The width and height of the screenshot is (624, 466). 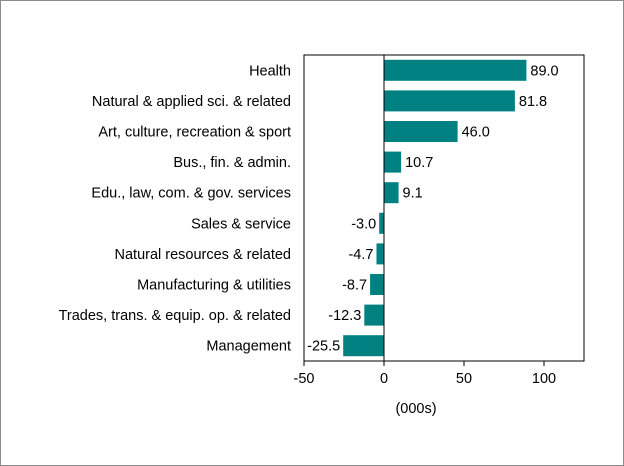 I want to click on data-label: 9.1, so click(x=413, y=194).